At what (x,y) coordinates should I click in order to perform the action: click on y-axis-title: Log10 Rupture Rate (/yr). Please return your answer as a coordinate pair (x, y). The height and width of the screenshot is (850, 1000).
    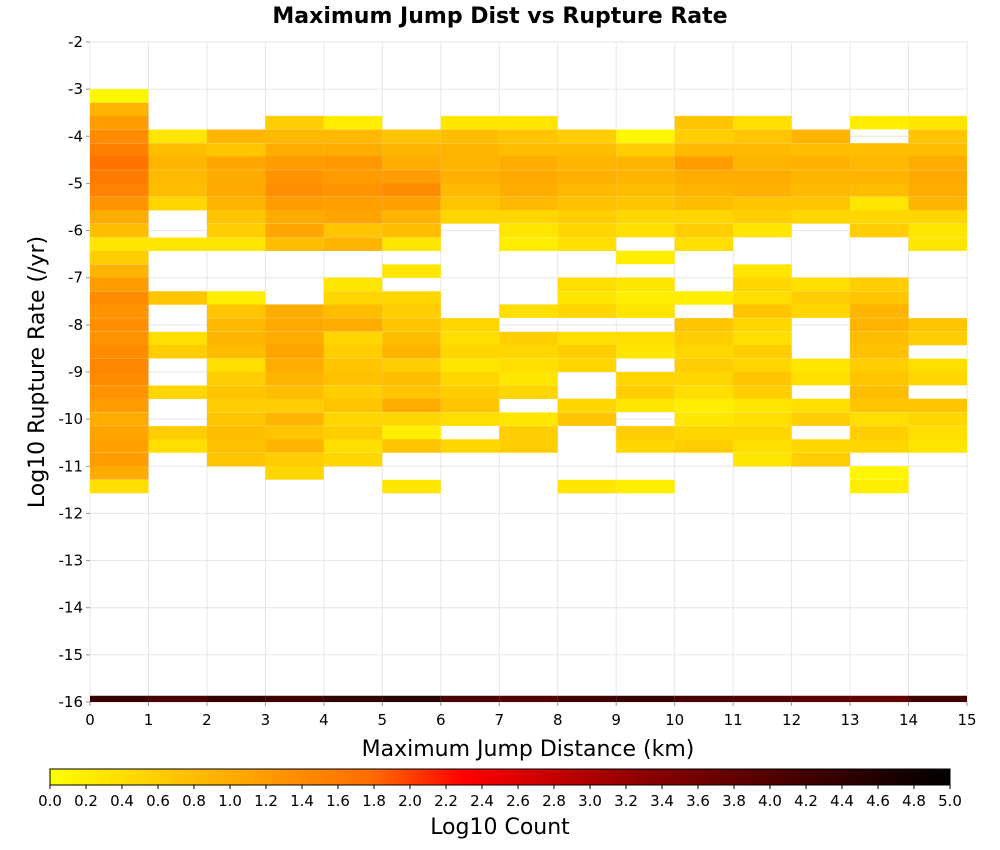
    Looking at the image, I should click on (37, 372).